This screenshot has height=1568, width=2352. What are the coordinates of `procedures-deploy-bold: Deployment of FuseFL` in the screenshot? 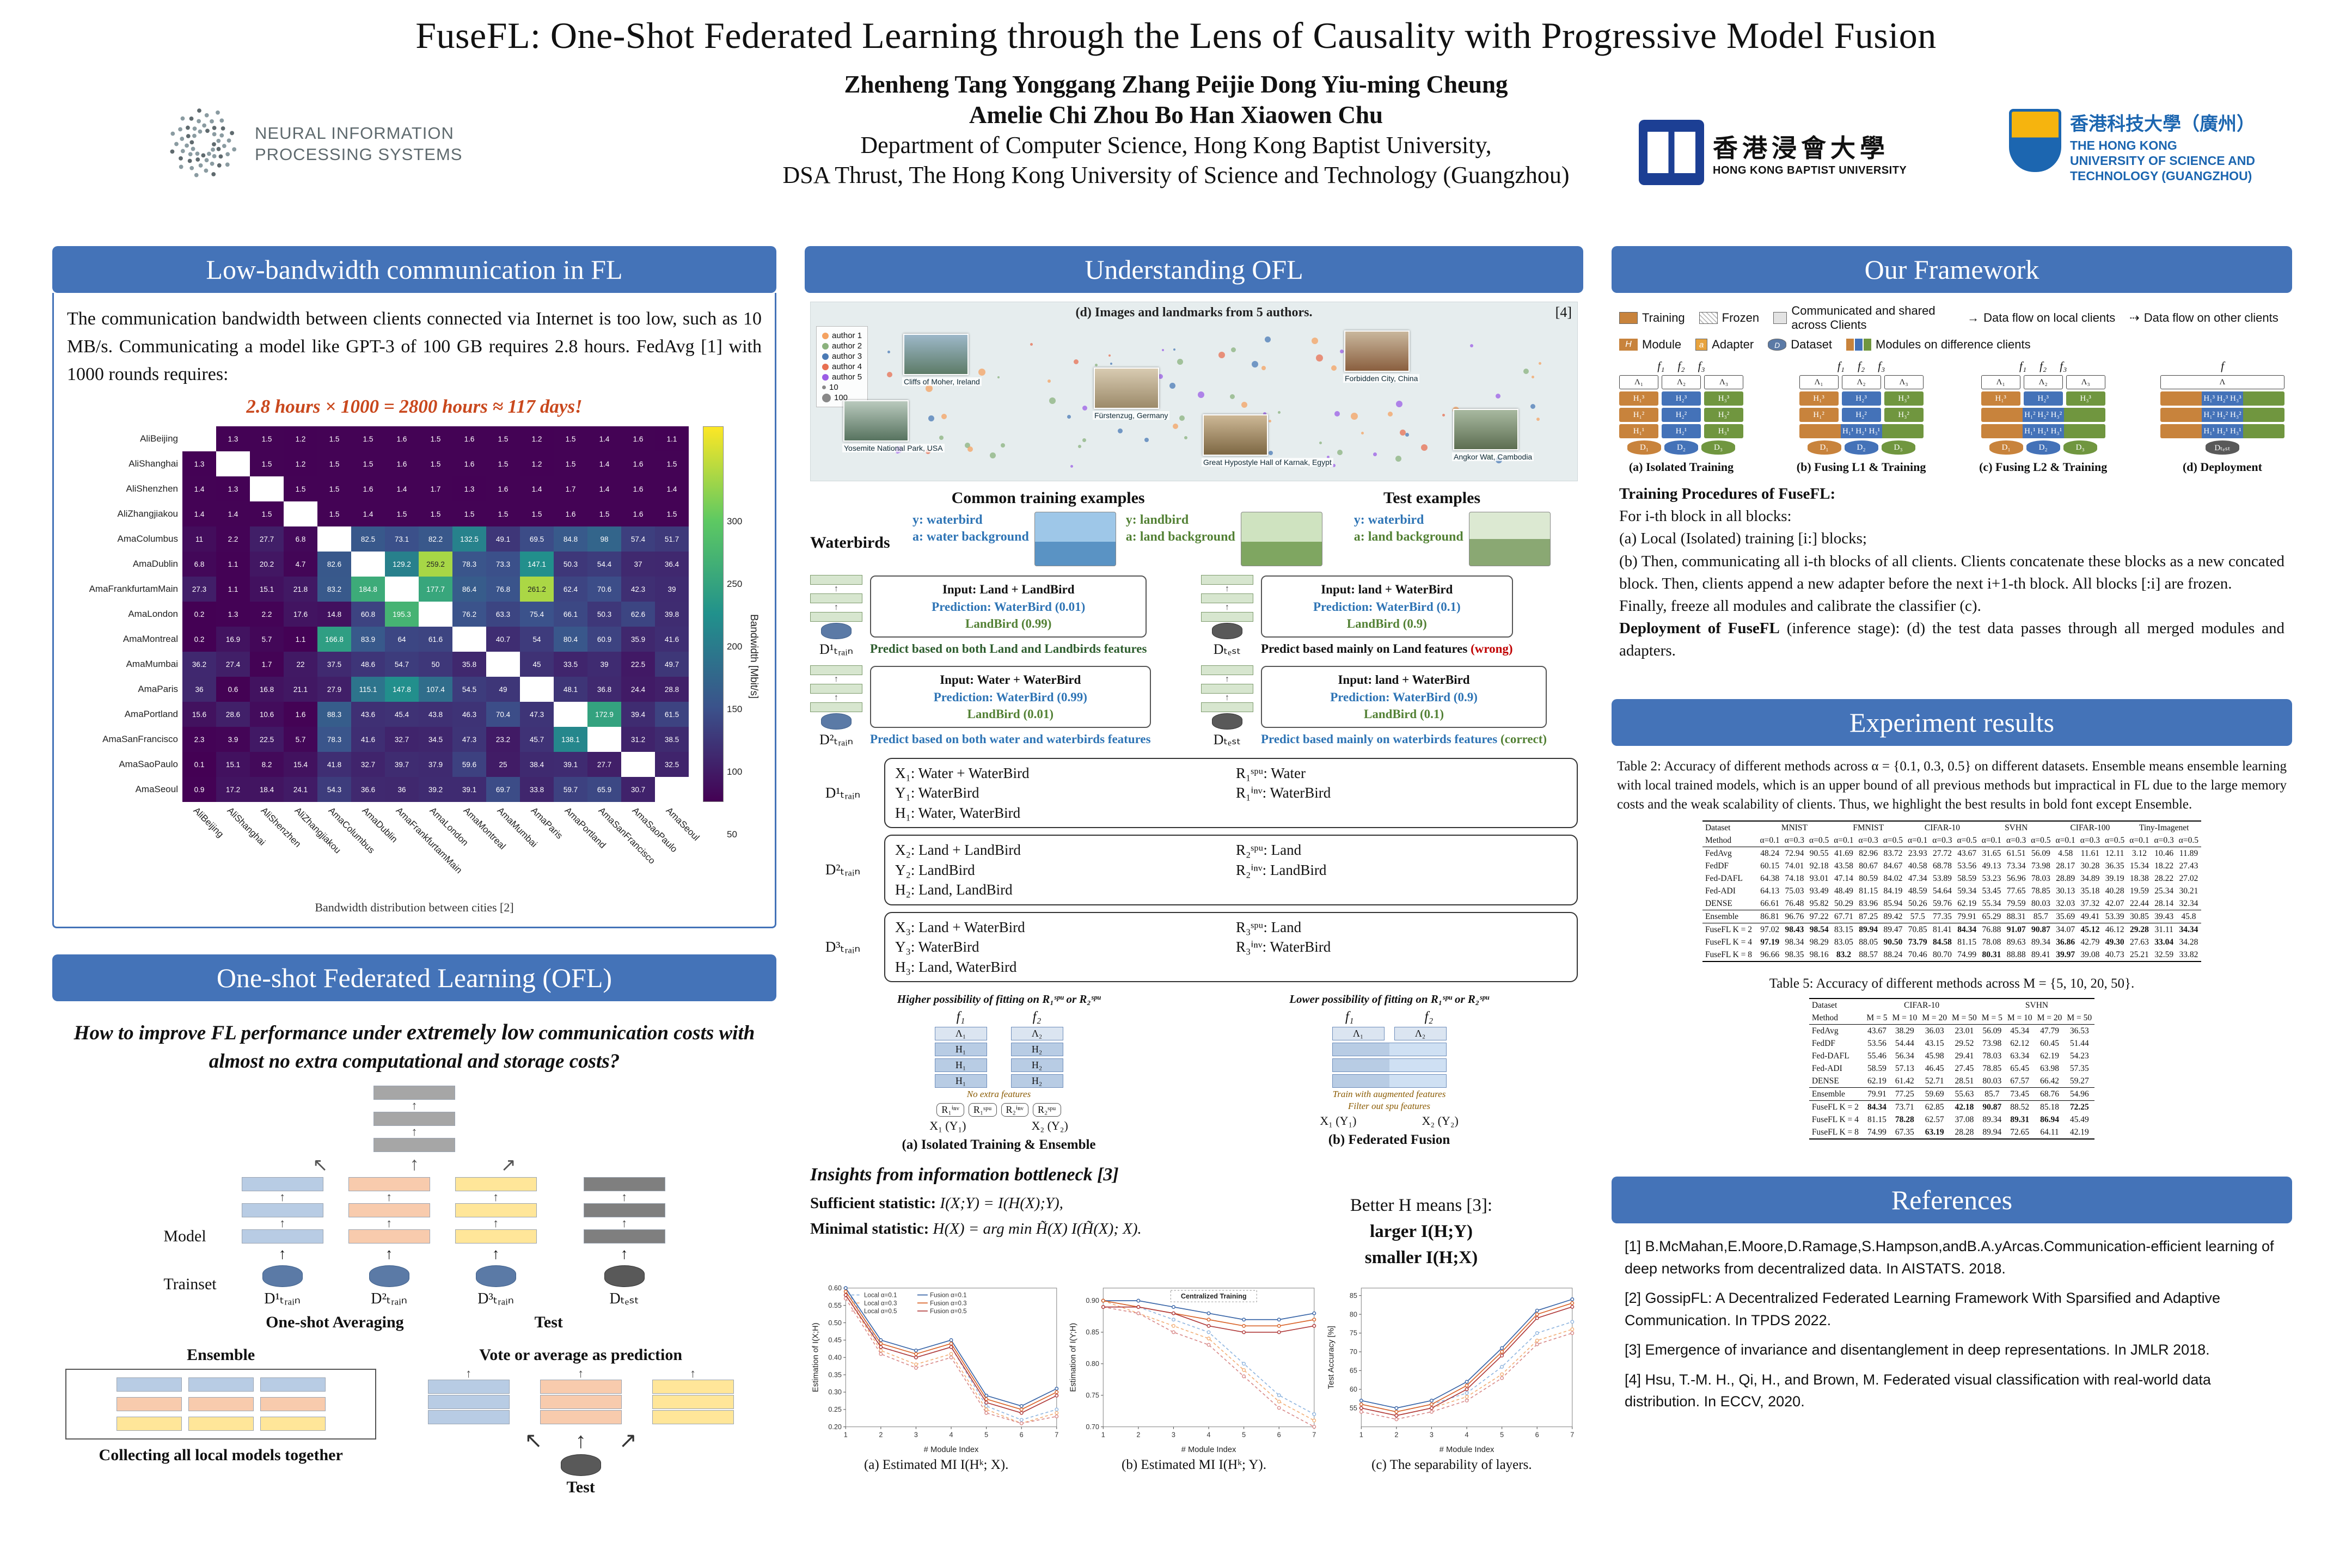 It's located at (1699, 629).